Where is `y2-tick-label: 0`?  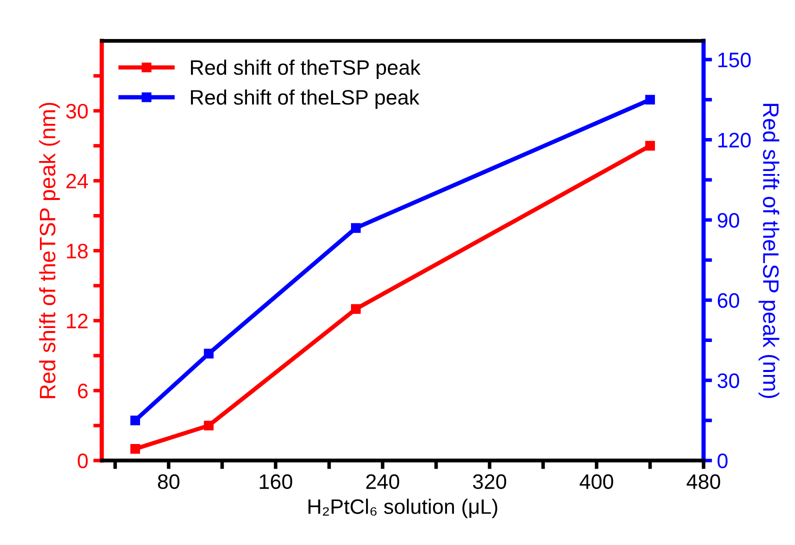
y2-tick-label: 0 is located at coordinates (723, 461).